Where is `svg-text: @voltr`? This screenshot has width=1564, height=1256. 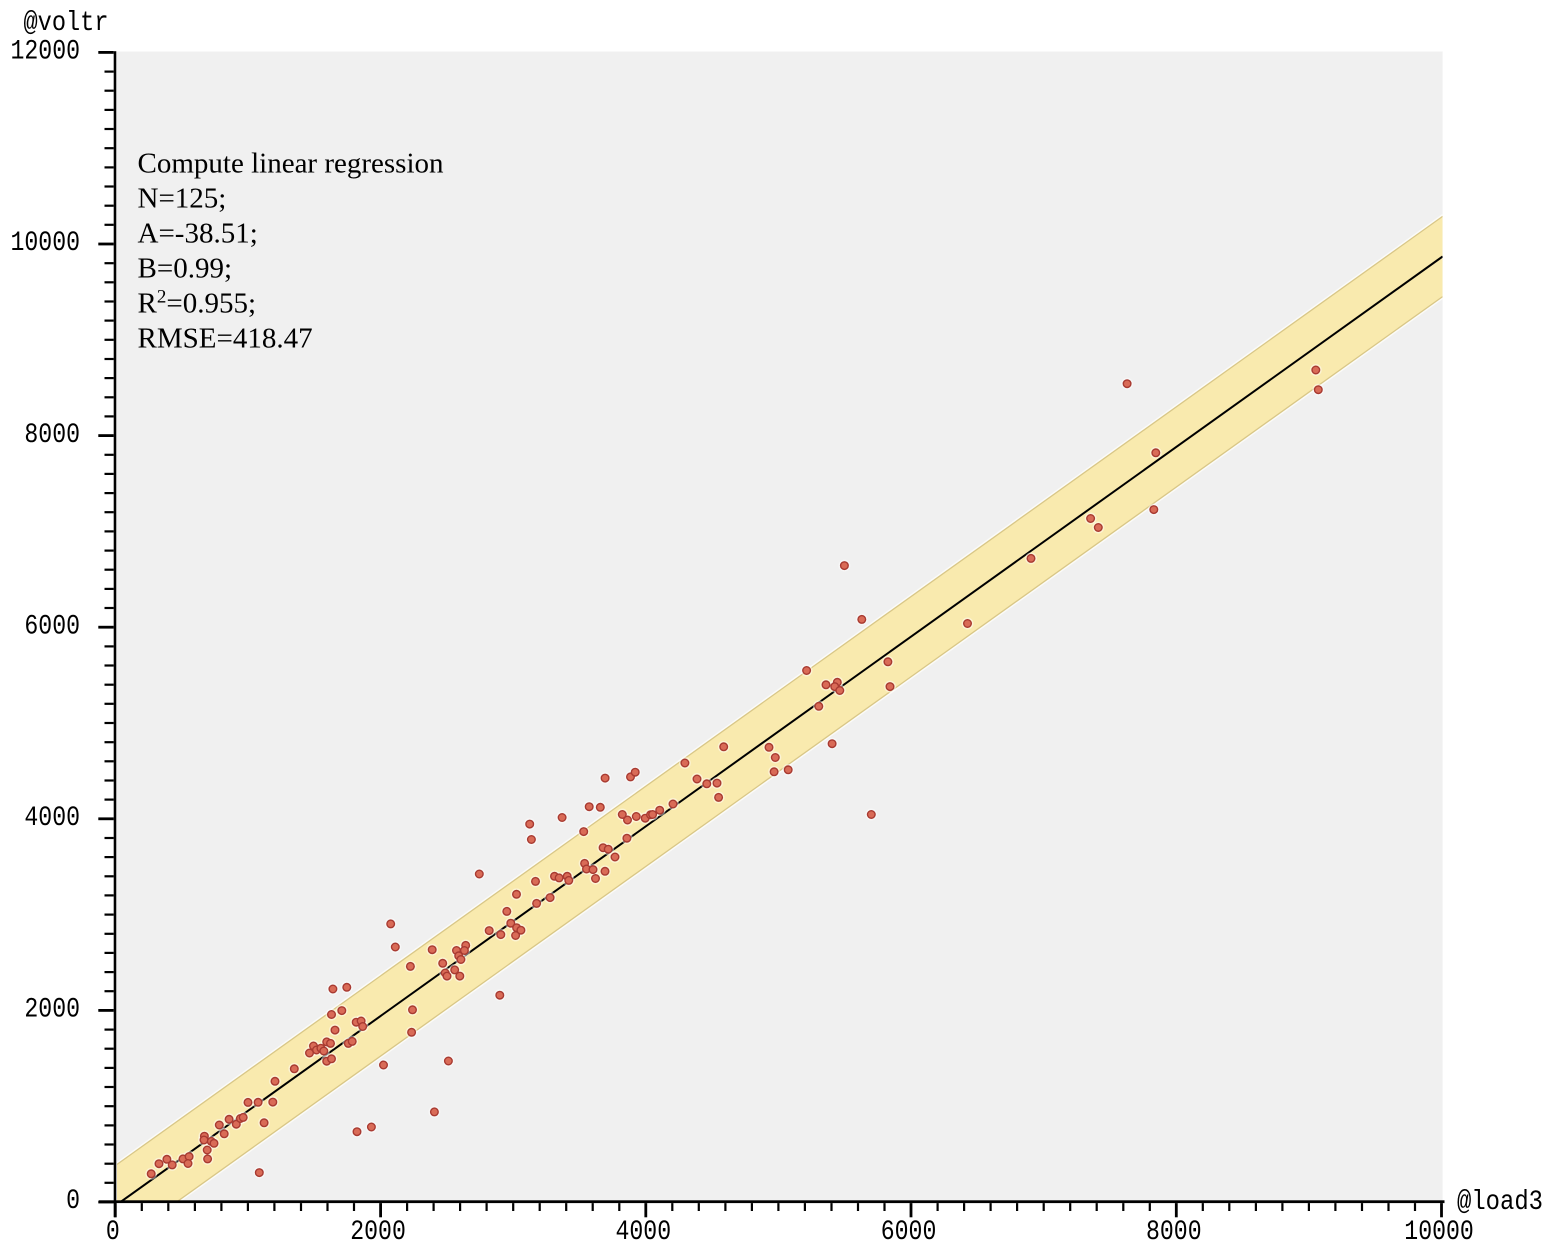 svg-text: @voltr is located at coordinates (66, 23).